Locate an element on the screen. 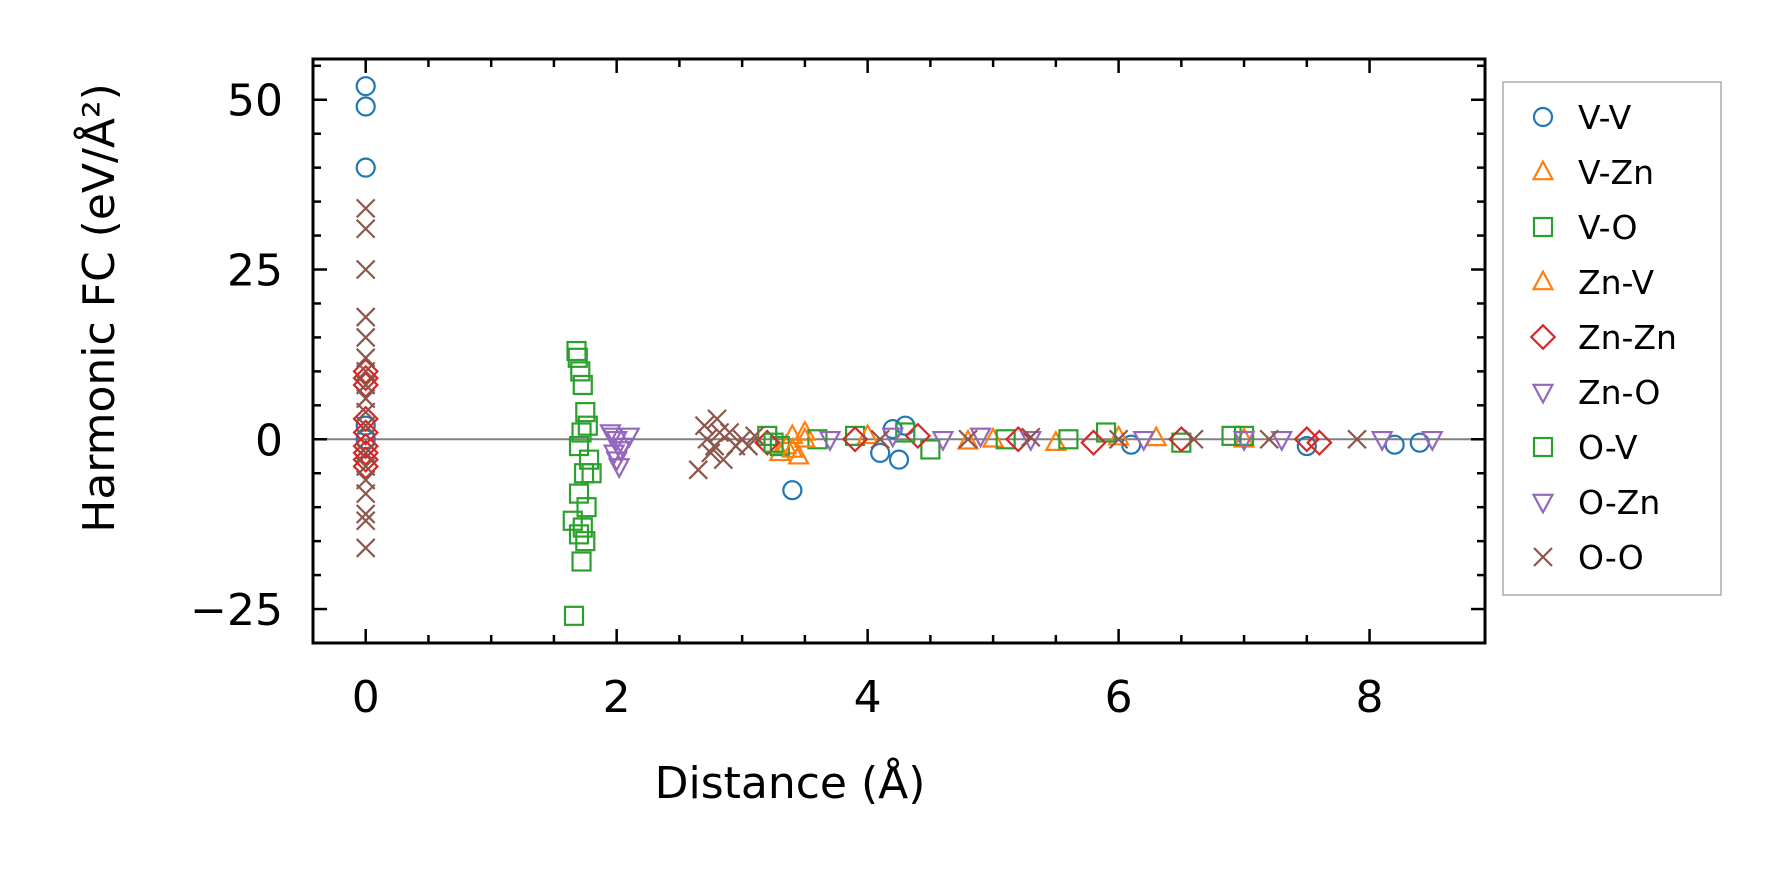  legend-marker-o-v is located at coordinates (1543, 447).